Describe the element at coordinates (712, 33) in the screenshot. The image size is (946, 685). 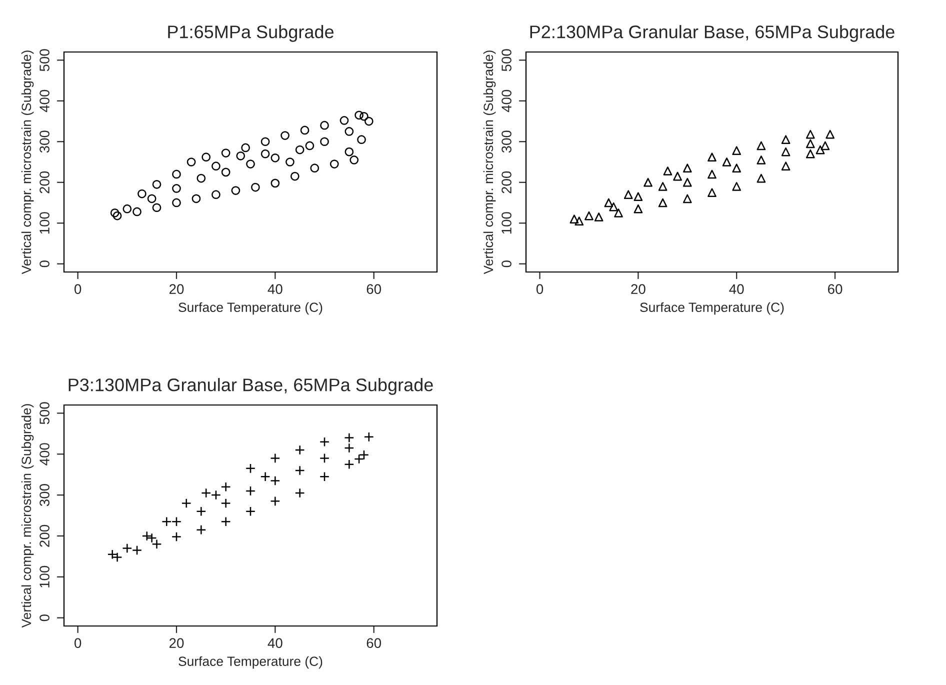
I see `chart-title: P2:130MPa Granular Base, 65MPa Subgrade` at that location.